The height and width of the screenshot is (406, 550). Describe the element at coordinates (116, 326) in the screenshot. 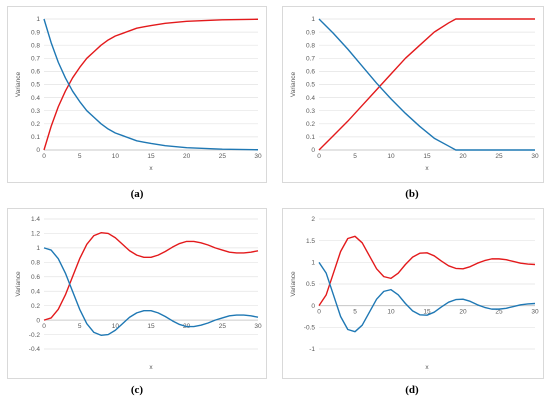

I see `xtick-c-2: 10` at that location.